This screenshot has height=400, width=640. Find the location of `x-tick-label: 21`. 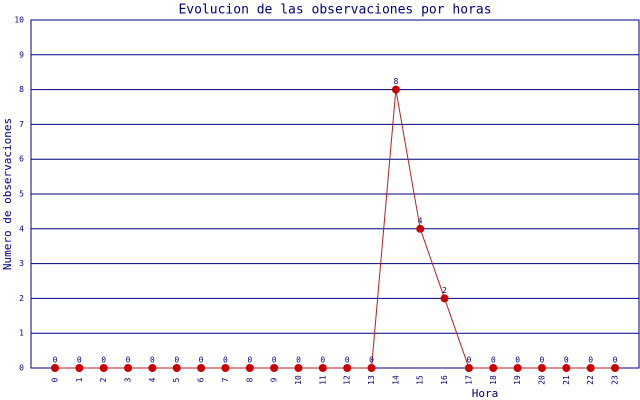

x-tick-label: 21 is located at coordinates (566, 380).